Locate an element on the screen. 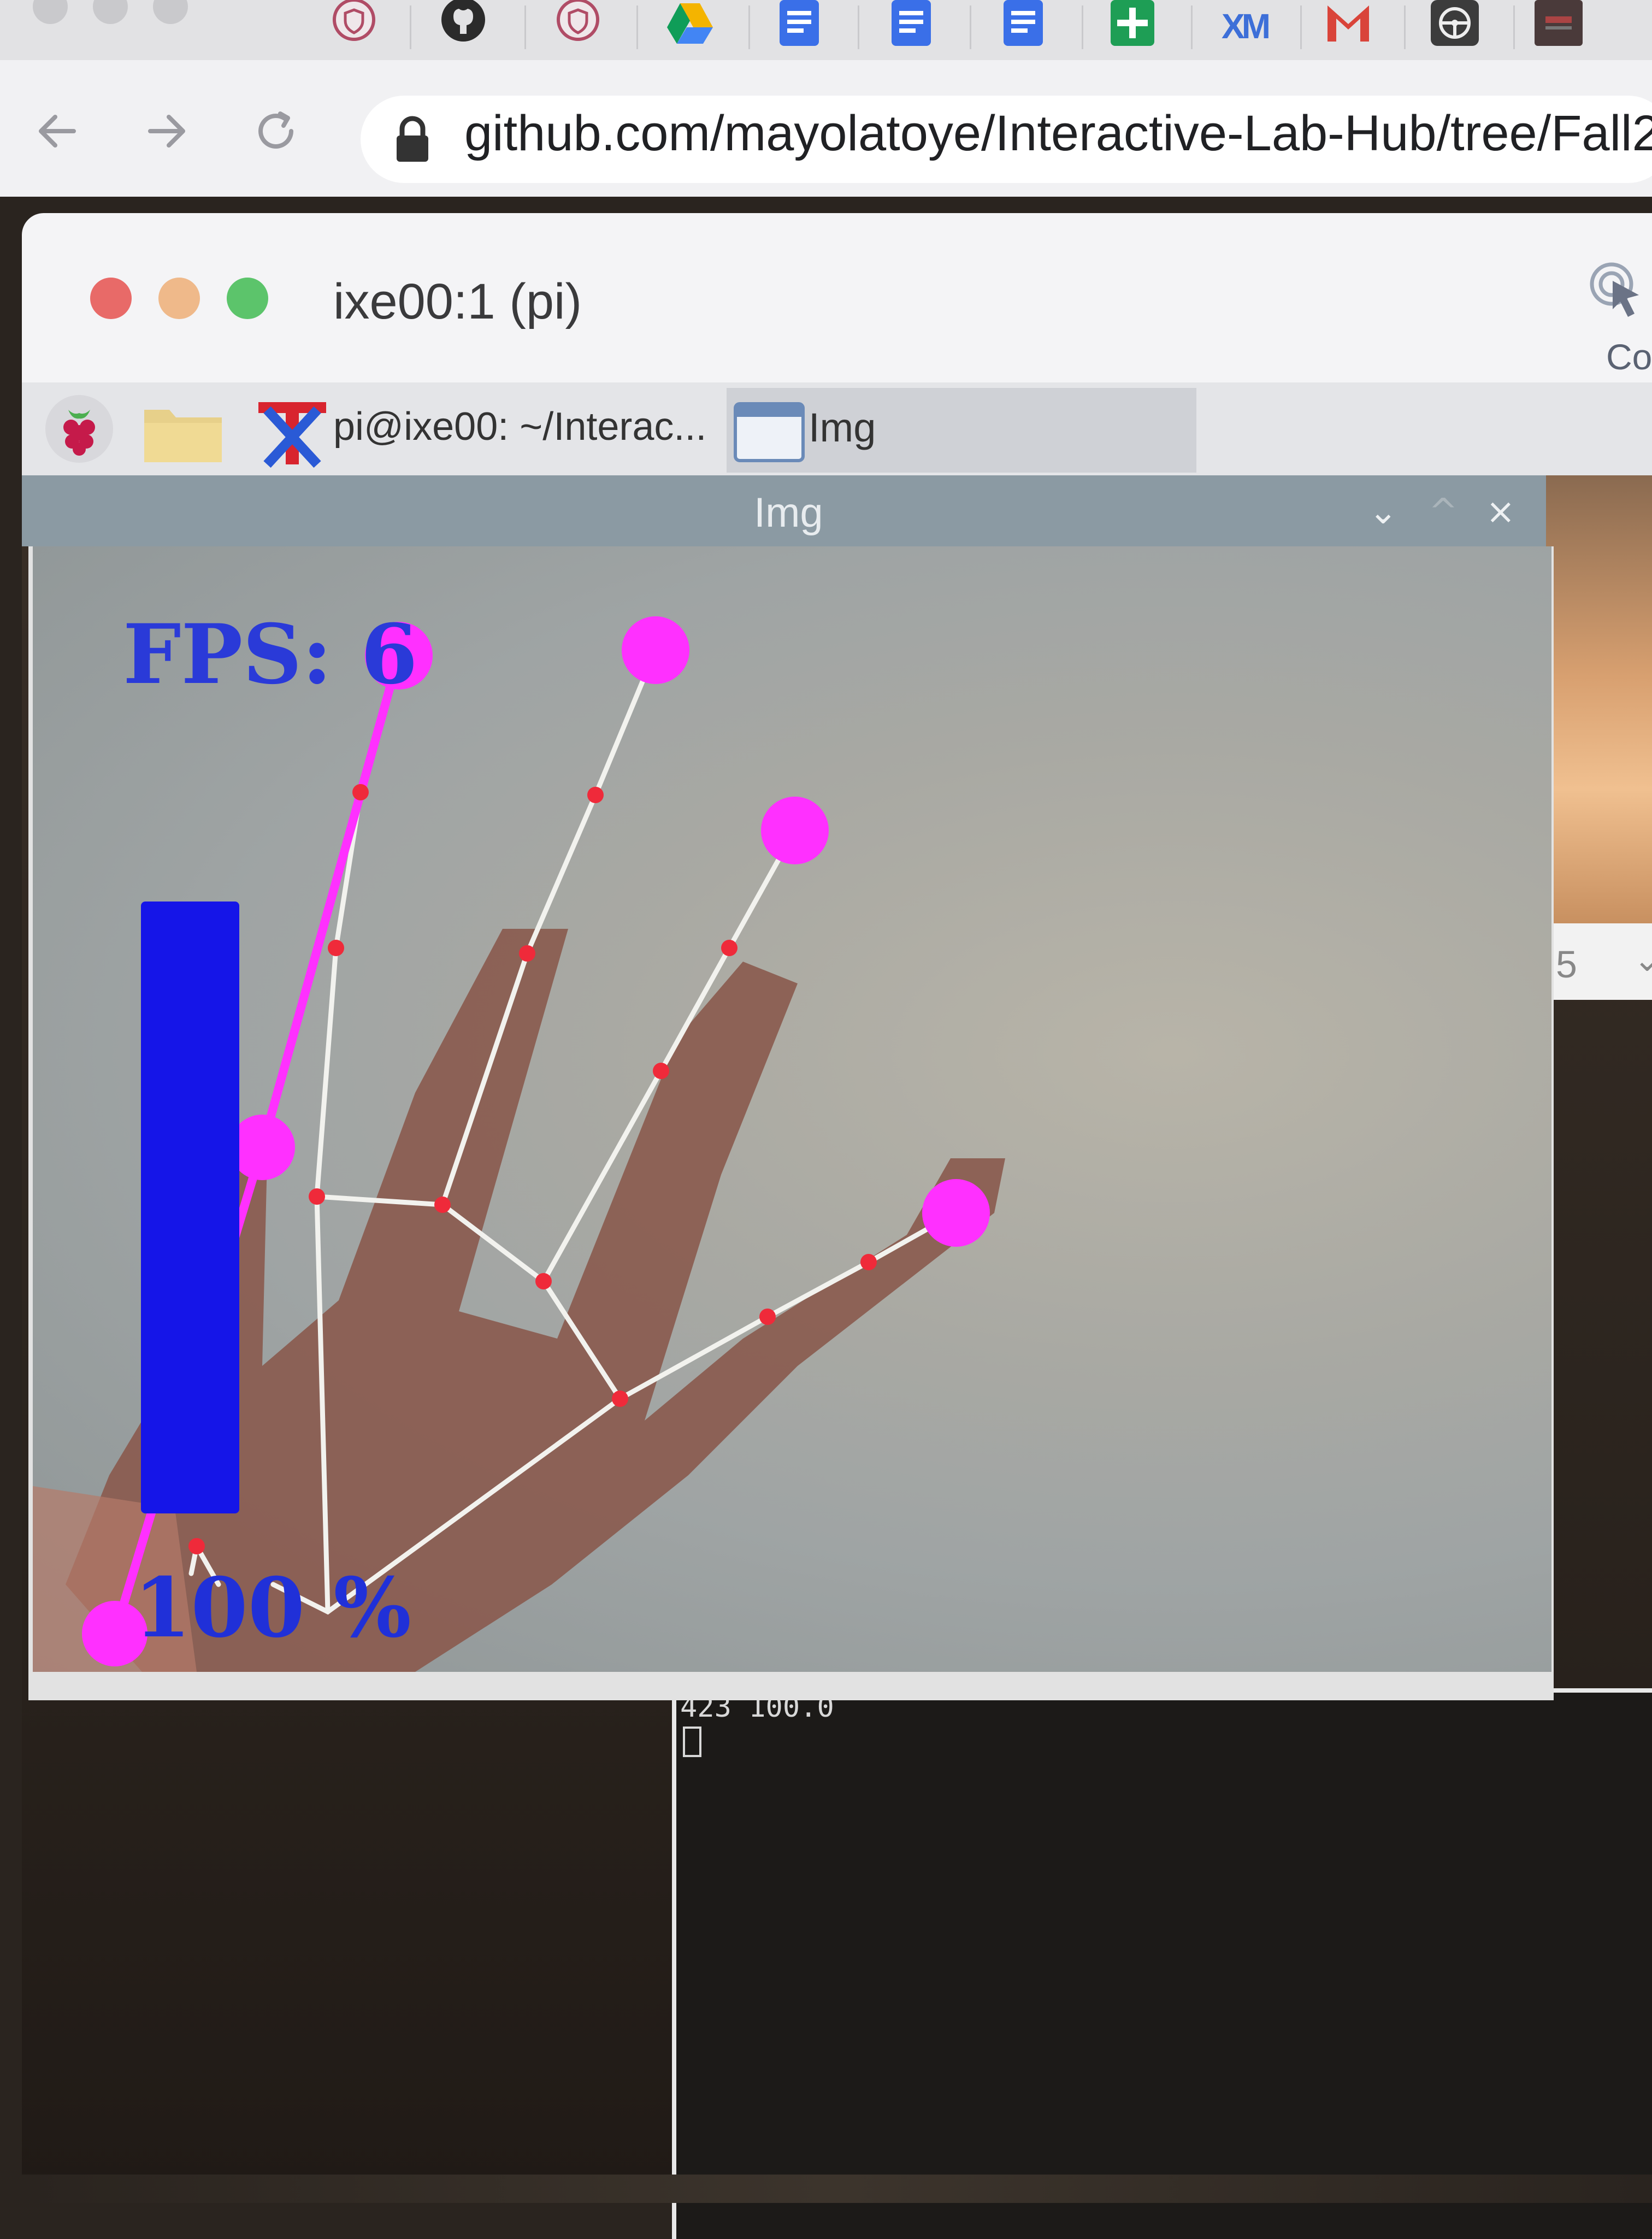  vnc-window-title: ixe00:1 (pi) is located at coordinates (457, 302).